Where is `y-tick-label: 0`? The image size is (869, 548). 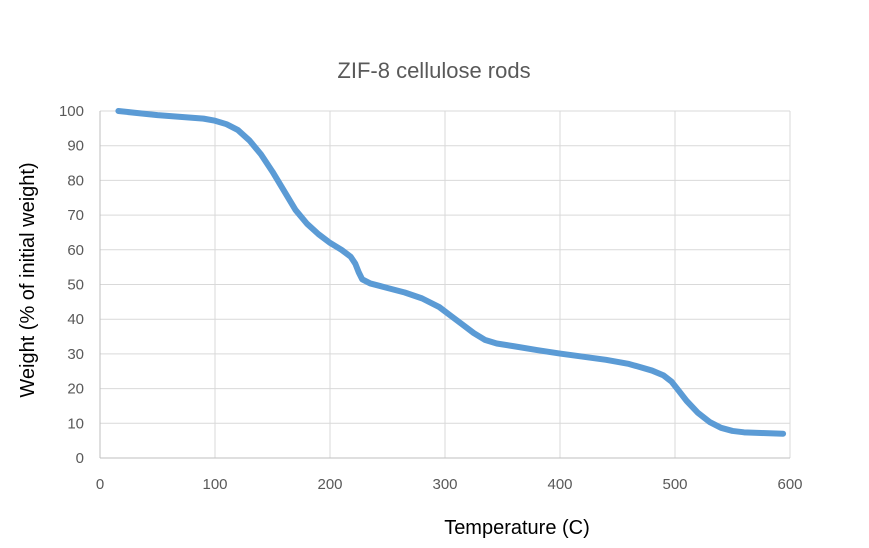
y-tick-label: 0 is located at coordinates (80, 458).